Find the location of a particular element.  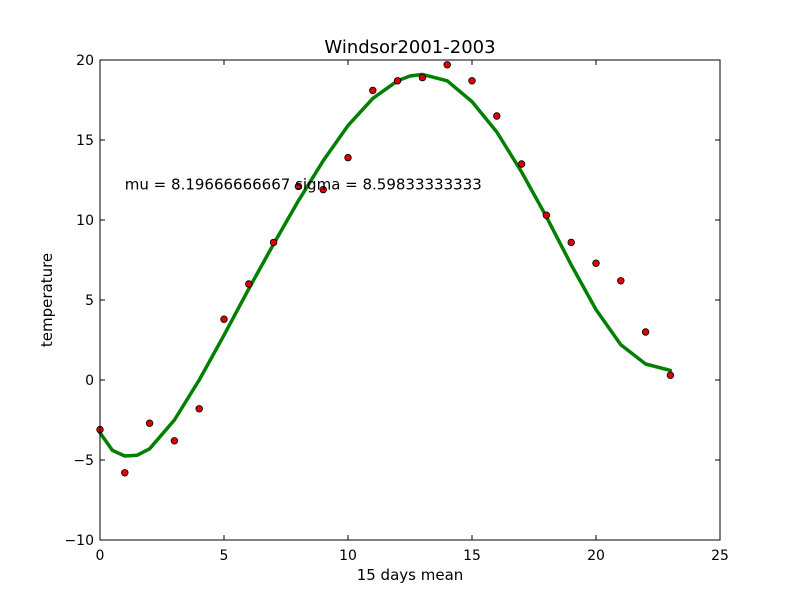

y-tick-label: 20 is located at coordinates (85, 61).